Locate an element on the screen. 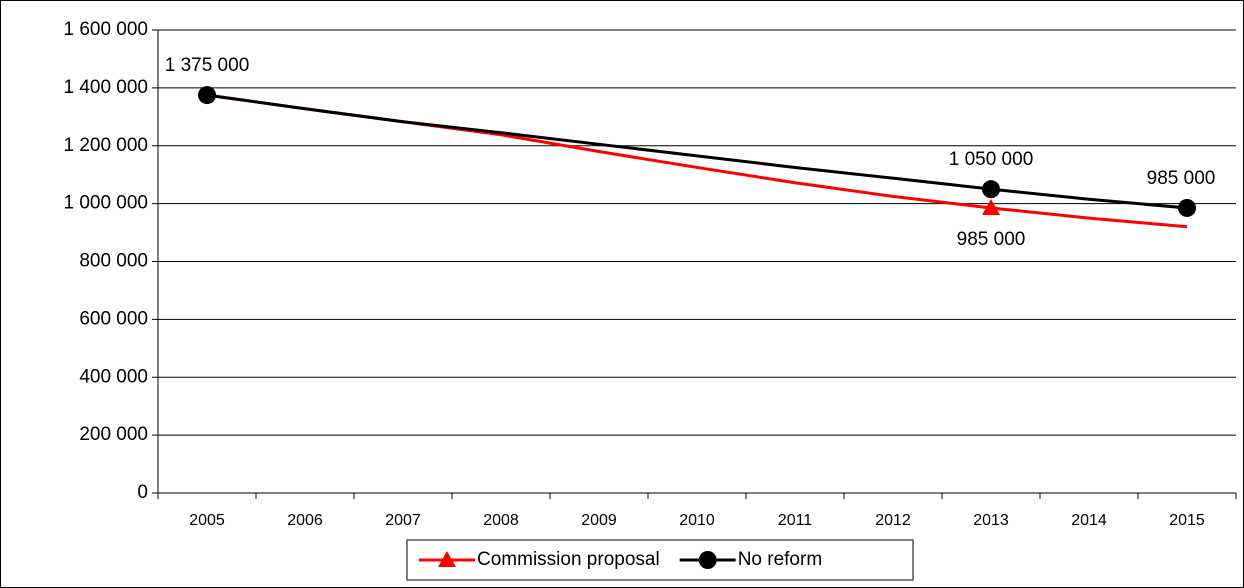  legend-label: Commission proposal is located at coordinates (568, 559).